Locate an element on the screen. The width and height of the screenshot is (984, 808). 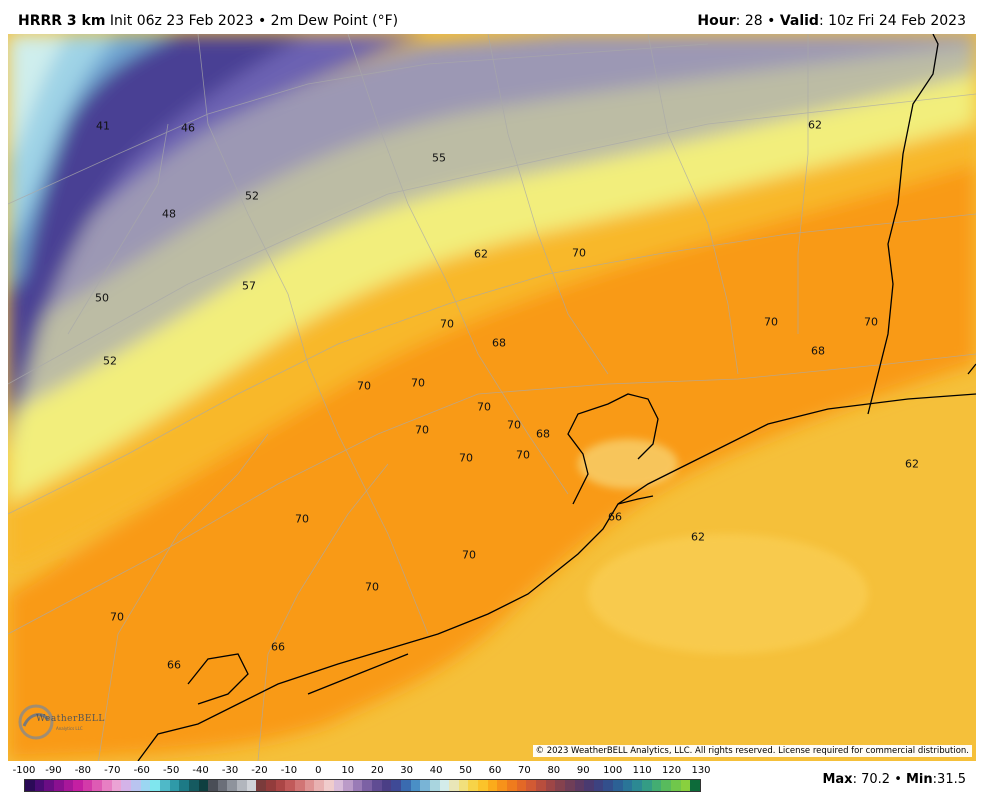
colorbar-tick-label: -60 is located at coordinates (141, 770).